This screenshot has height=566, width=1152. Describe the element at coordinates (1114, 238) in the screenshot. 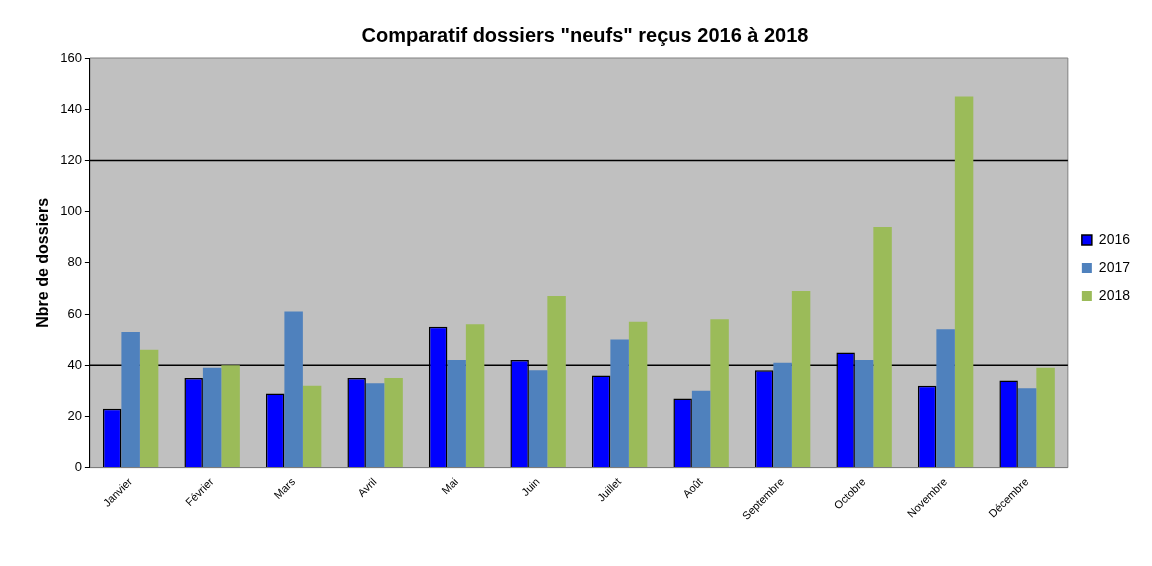

I see `legend-label: 2016` at that location.